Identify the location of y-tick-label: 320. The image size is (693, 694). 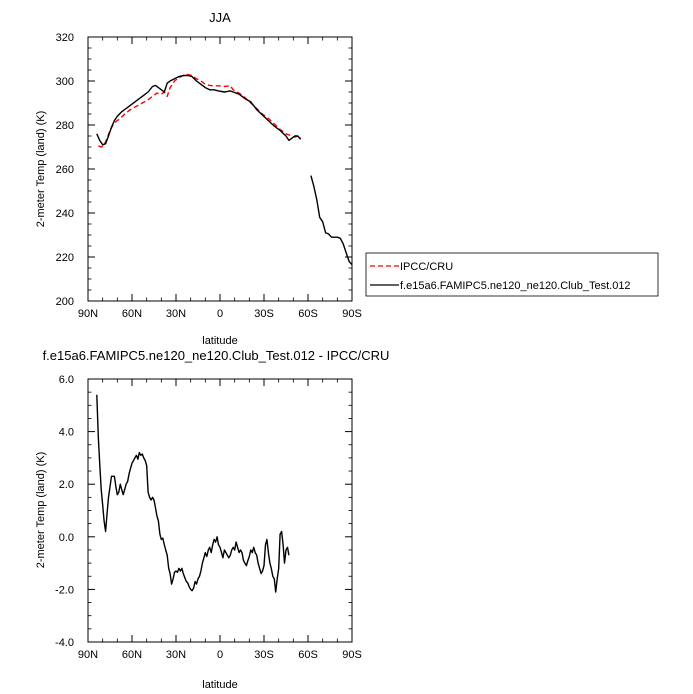
(65, 38).